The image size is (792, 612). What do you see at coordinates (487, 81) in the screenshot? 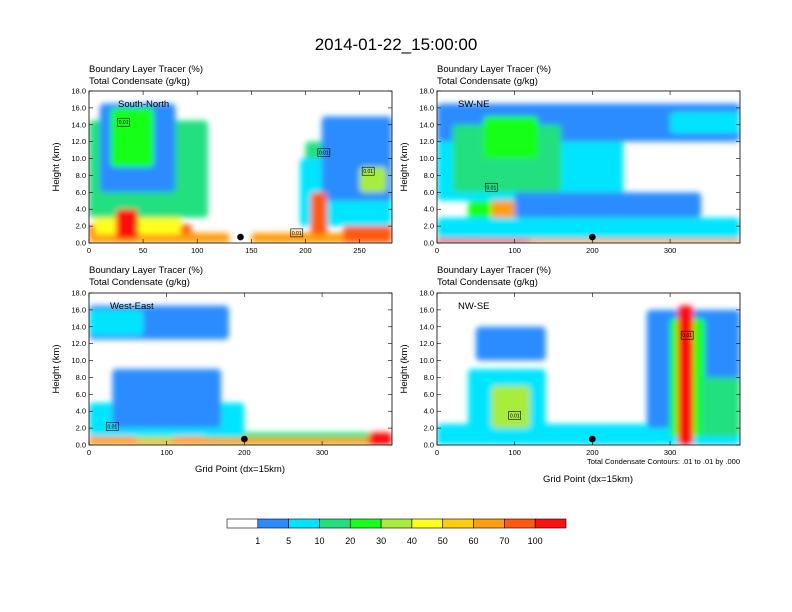
I see `panel-title-line2: Total Condensate (g/kg)` at bounding box center [487, 81].